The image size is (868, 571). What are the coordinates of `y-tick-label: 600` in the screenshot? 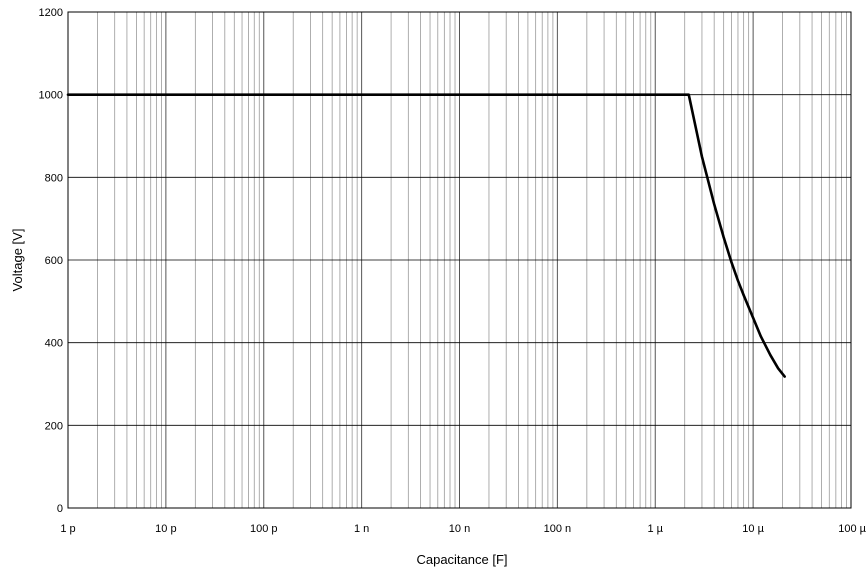 It's located at (54, 261).